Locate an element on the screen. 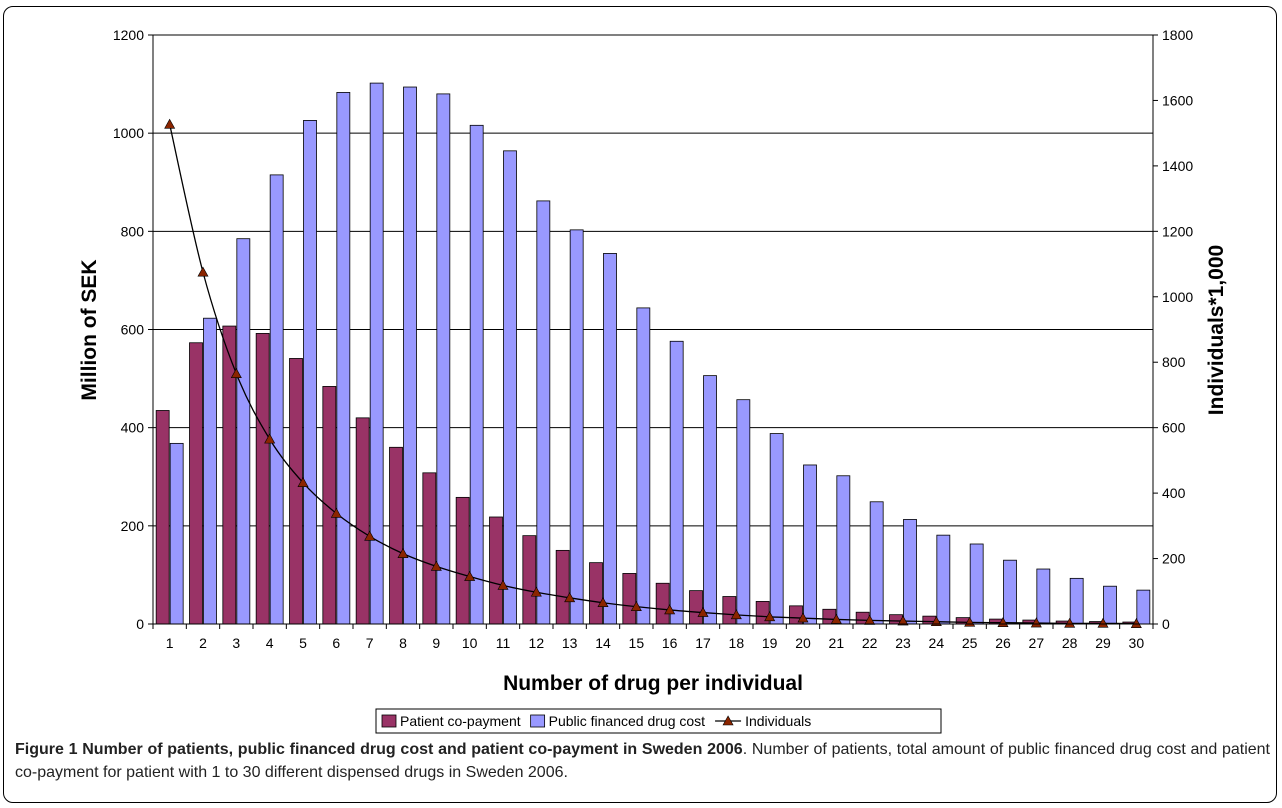 This screenshot has width=1282, height=808. y2-tick-label: 0 is located at coordinates (1166, 624).